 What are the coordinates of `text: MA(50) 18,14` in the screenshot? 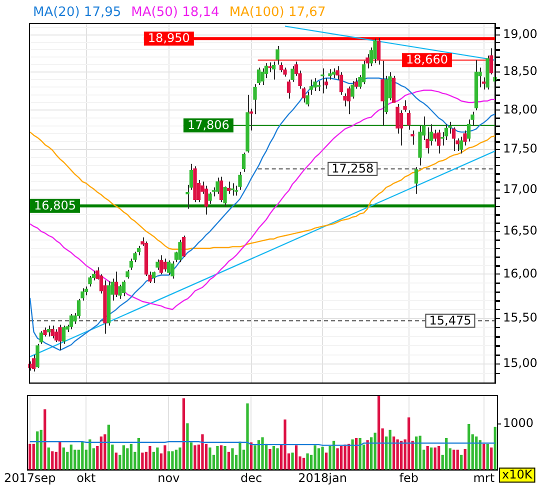 It's located at (175, 12).